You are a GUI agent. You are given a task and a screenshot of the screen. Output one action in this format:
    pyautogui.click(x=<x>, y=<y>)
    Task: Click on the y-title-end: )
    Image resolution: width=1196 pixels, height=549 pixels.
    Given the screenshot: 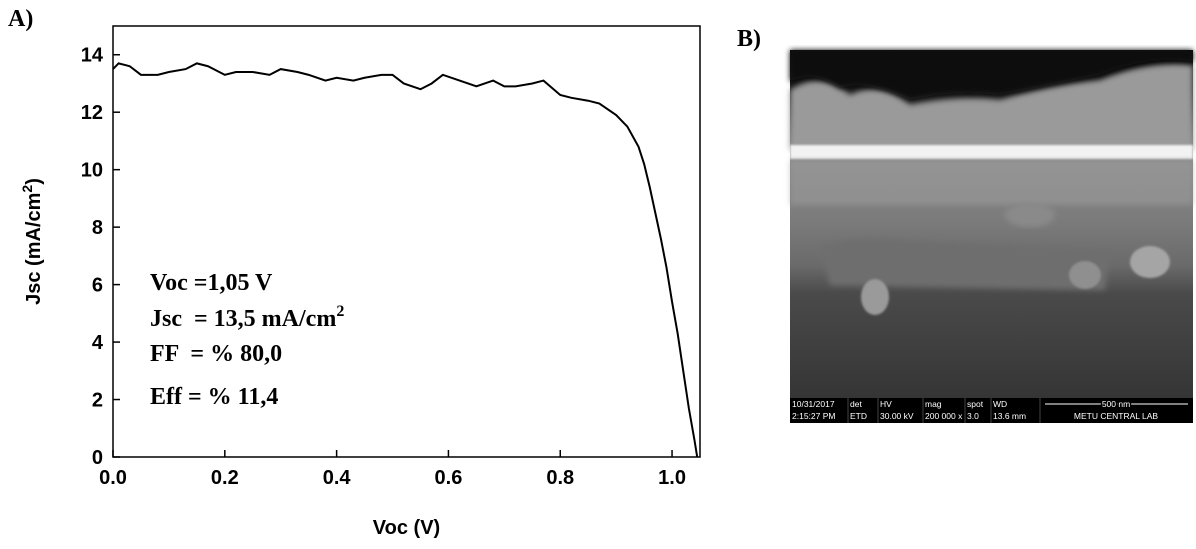 What is the action you would take?
    pyautogui.click(x=34, y=181)
    